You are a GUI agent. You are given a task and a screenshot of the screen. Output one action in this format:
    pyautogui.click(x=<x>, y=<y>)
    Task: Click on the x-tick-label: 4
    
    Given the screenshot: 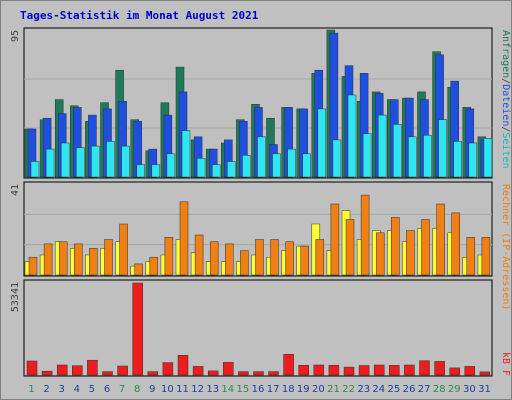 What is the action you would take?
    pyautogui.click(x=77, y=389)
    